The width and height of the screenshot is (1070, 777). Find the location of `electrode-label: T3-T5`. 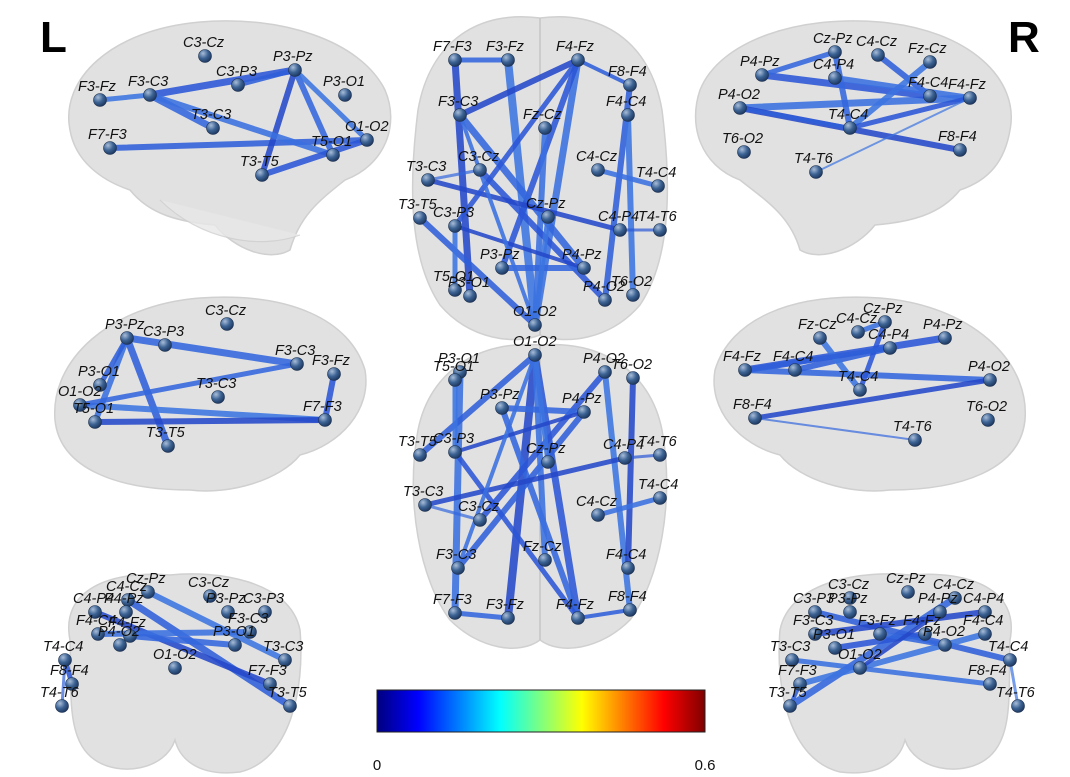

electrode-label: T3-T5 is located at coordinates (288, 693).